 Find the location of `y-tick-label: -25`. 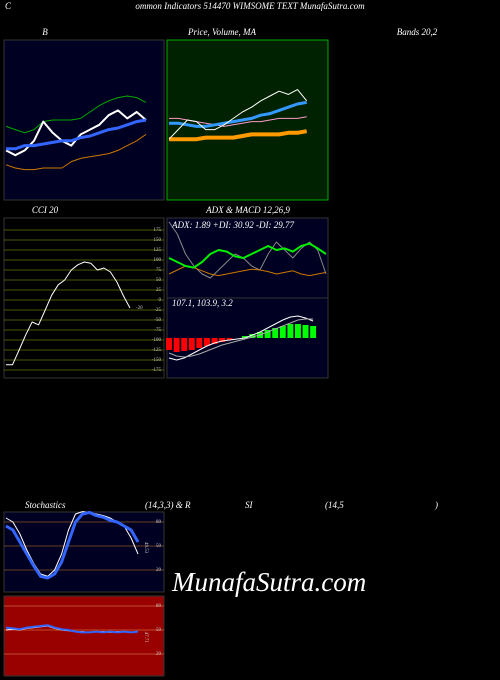

y-tick-label: -25 is located at coordinates (157, 310).